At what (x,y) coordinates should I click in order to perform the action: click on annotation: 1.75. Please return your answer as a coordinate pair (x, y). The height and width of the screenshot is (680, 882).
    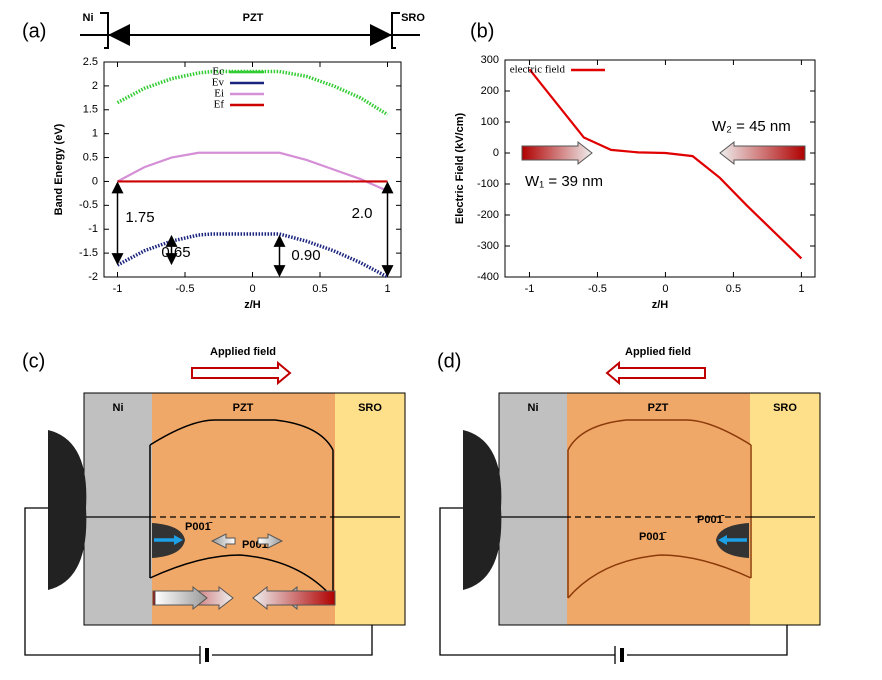
    Looking at the image, I should click on (139, 217).